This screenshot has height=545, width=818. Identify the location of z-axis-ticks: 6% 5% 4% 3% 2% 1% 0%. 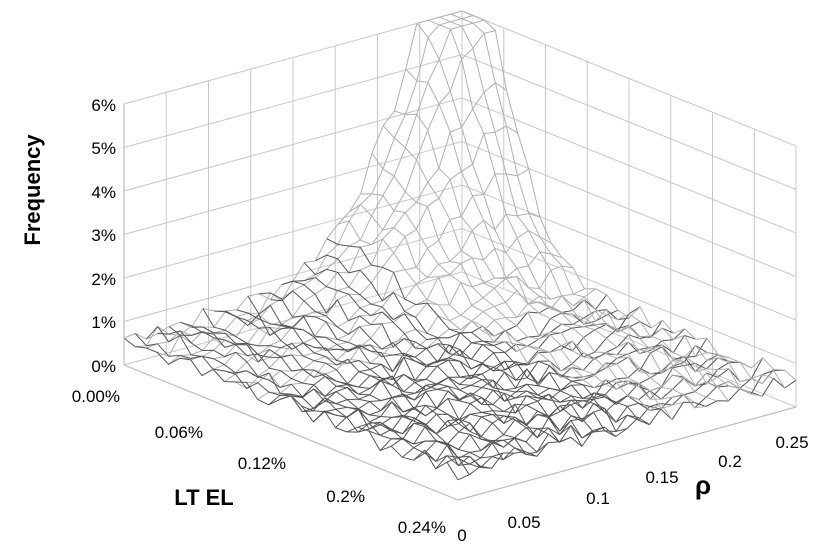
(103, 236).